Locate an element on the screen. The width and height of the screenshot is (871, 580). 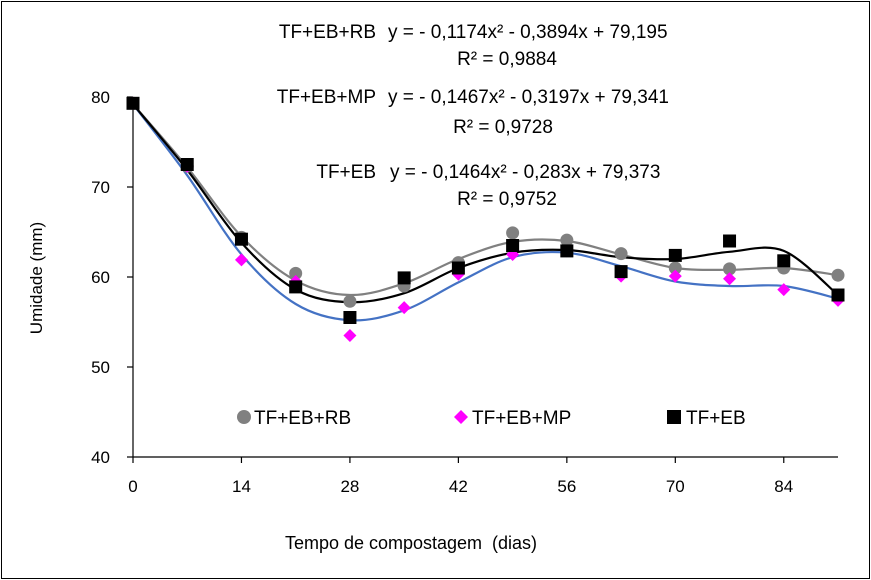
x-tick-label: 0 is located at coordinates (132, 486).